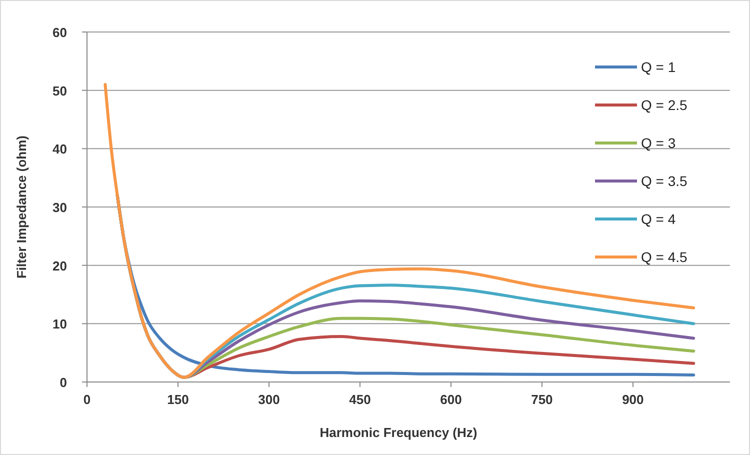  I want to click on x-tick-label: 600, so click(451, 399).